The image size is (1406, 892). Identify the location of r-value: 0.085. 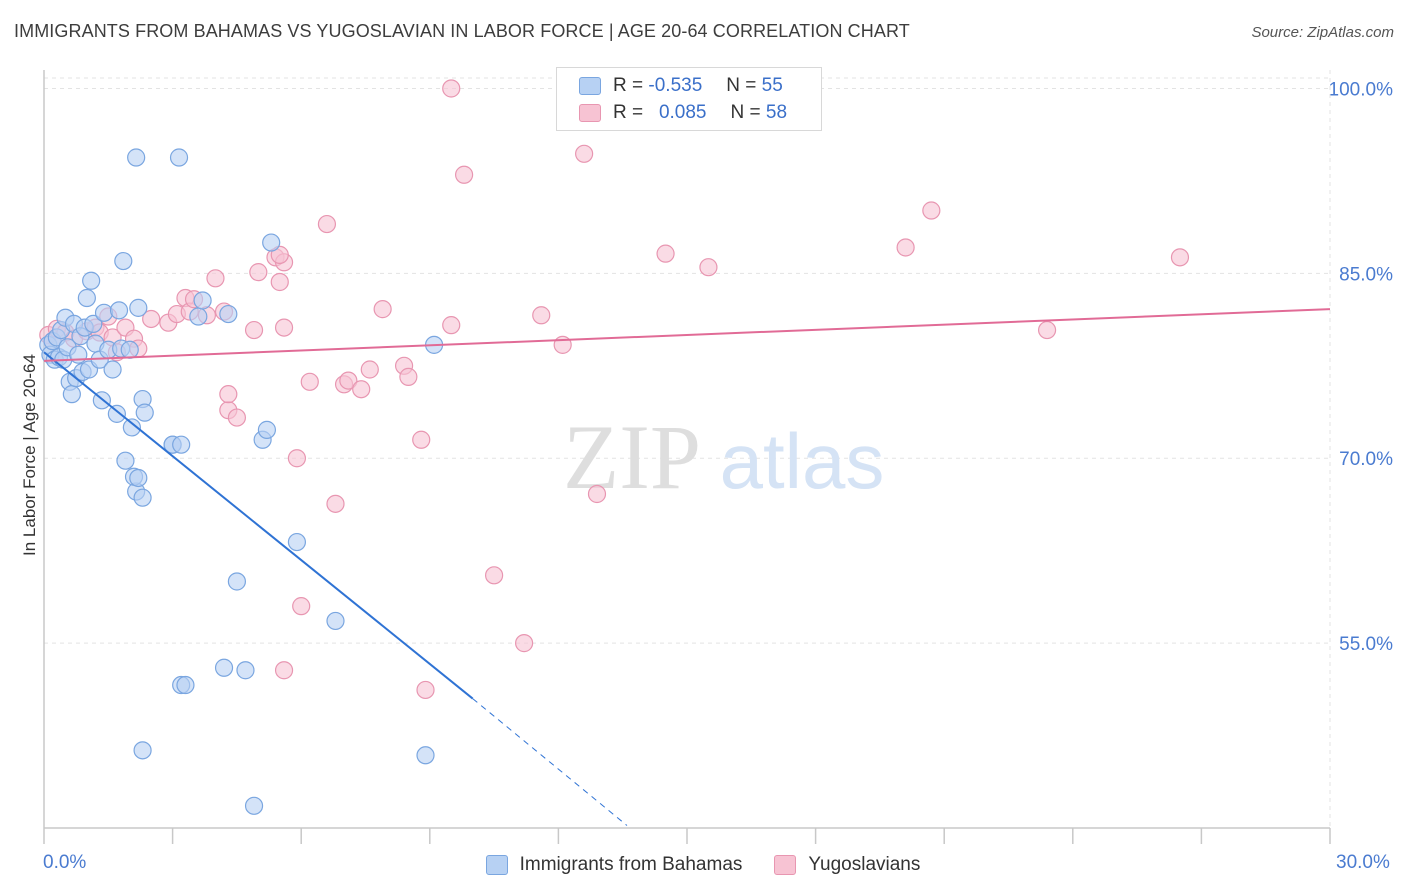
(682, 112).